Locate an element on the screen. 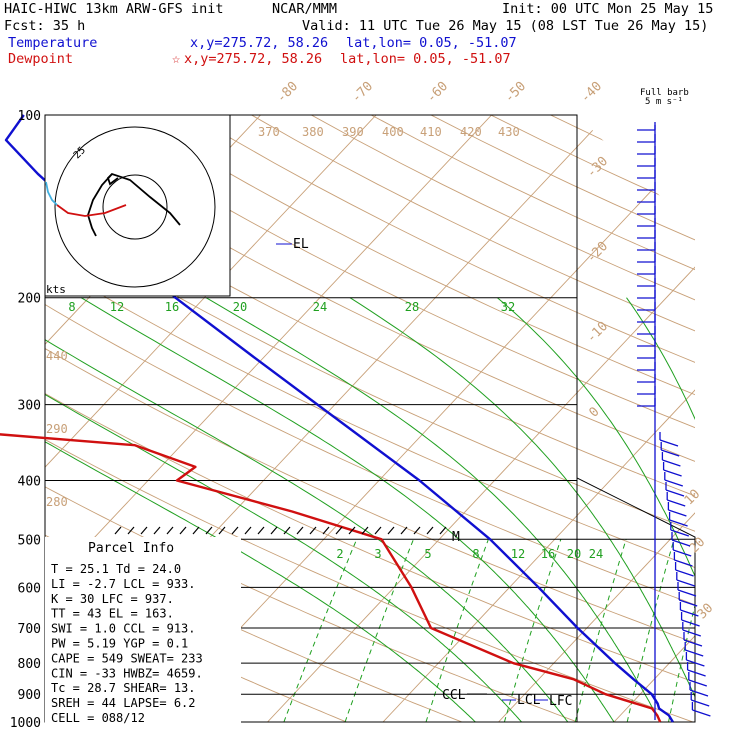  parcel-info-line: CELL = 088/12 is located at coordinates (98, 718).